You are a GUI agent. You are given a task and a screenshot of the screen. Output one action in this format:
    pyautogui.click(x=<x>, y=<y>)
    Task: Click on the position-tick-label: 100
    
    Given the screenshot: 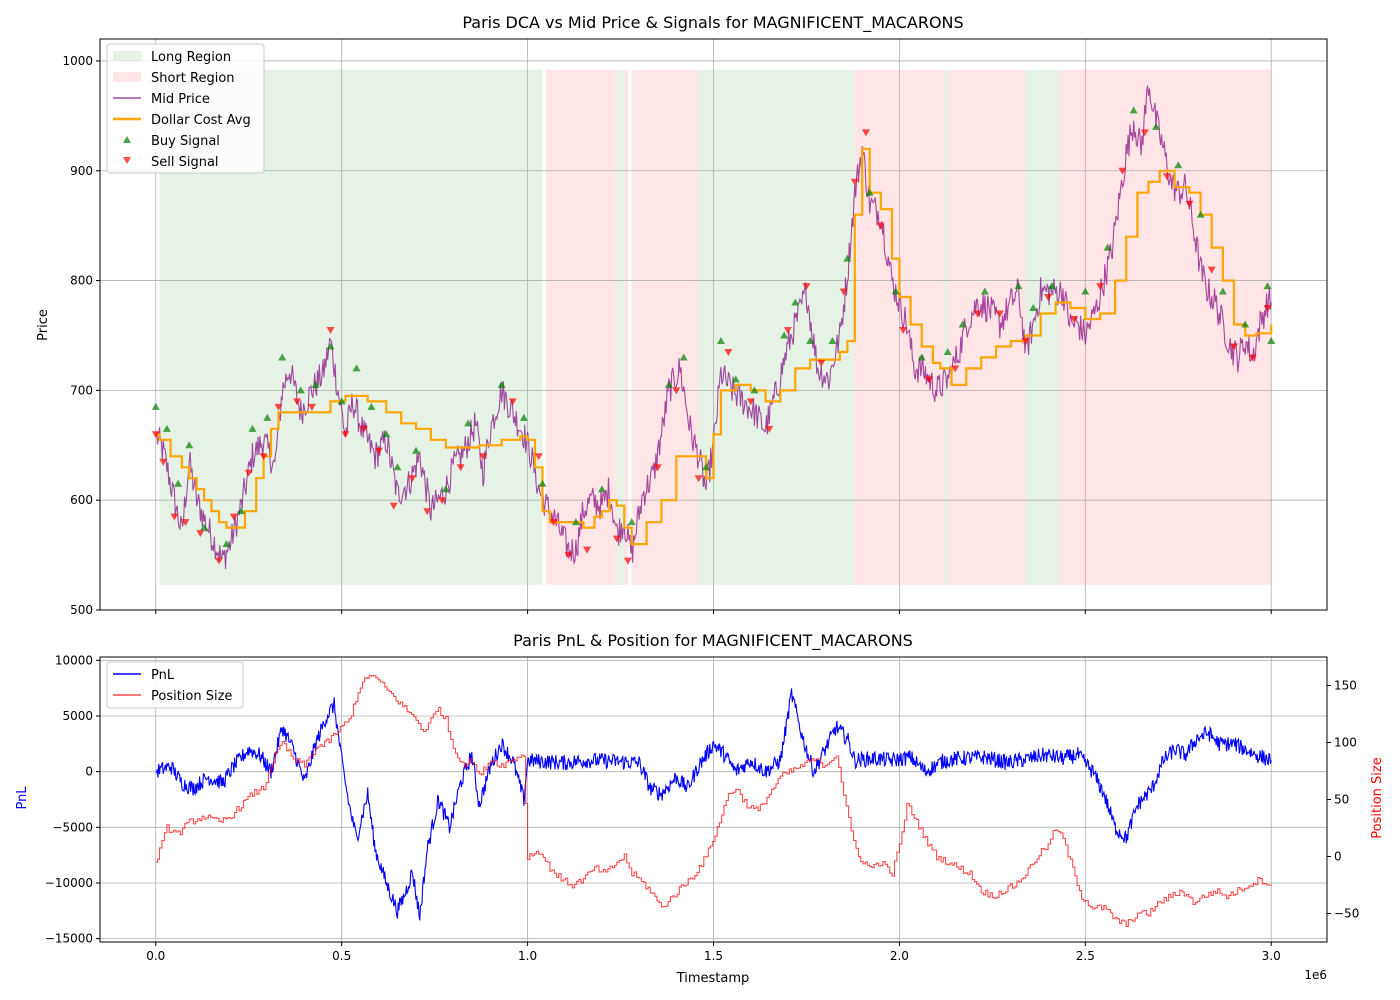 What is the action you would take?
    pyautogui.click(x=1345, y=743)
    